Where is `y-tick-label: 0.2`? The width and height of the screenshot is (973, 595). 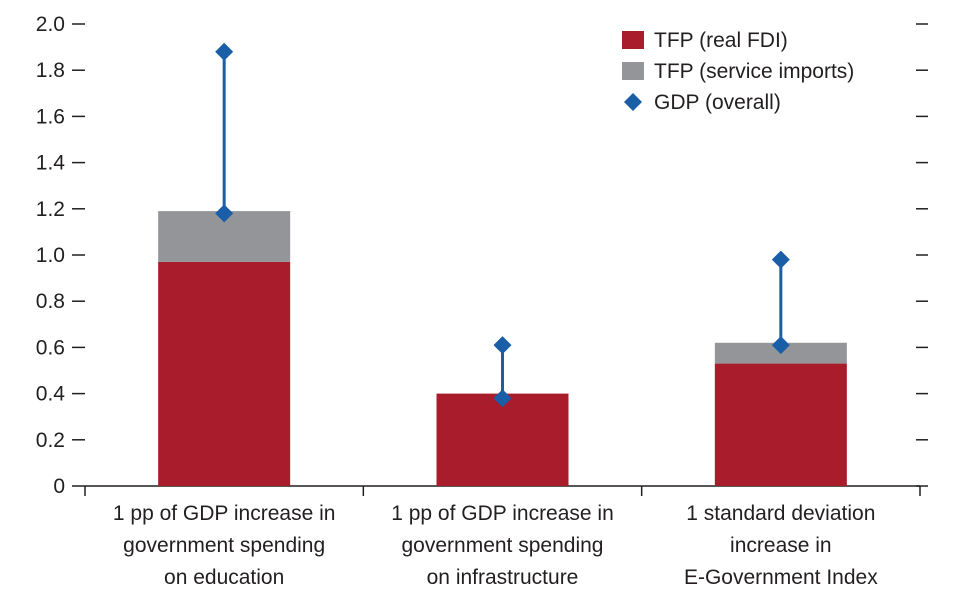
y-tick-label: 0.2 is located at coordinates (50, 440).